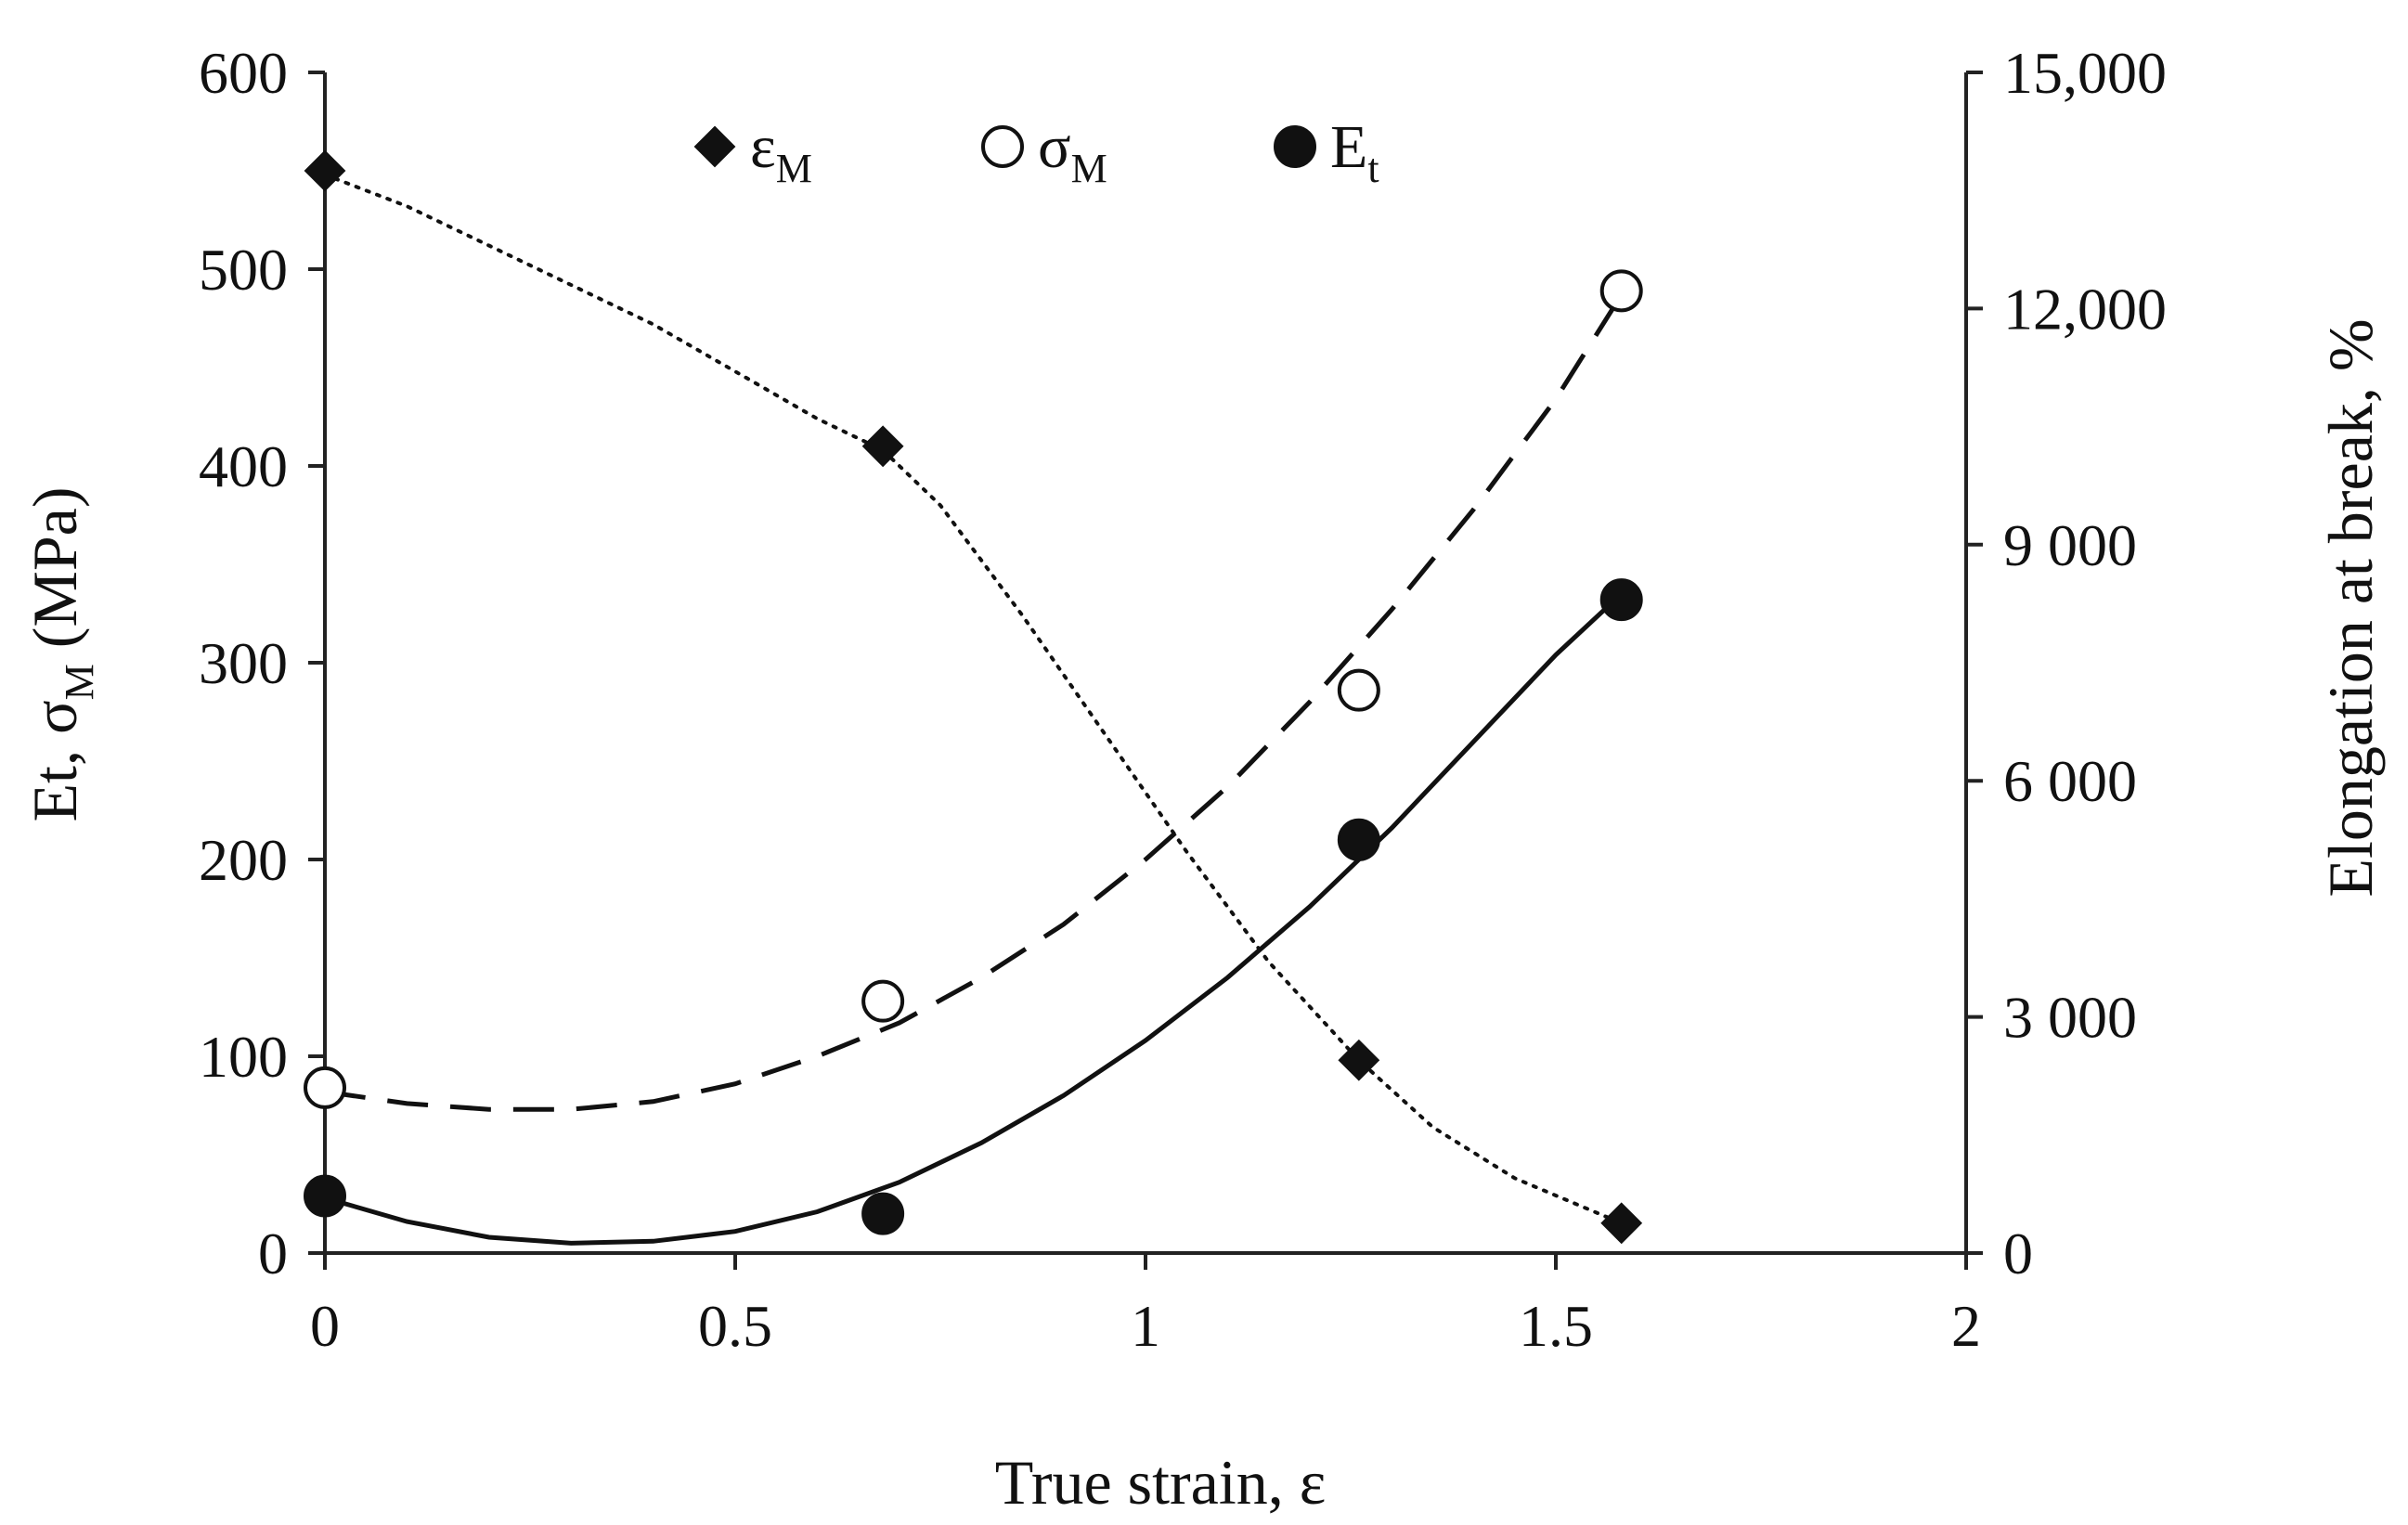  Describe the element at coordinates (1966, 1326) in the screenshot. I see `x-tick-label: 2` at that location.